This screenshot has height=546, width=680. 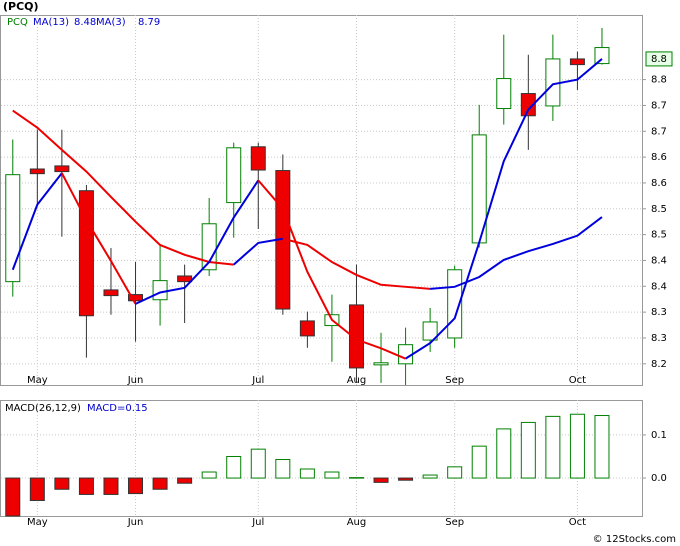 What do you see at coordinates (659, 435) in the screenshot?
I see `y-tick-label: 0.1` at bounding box center [659, 435].